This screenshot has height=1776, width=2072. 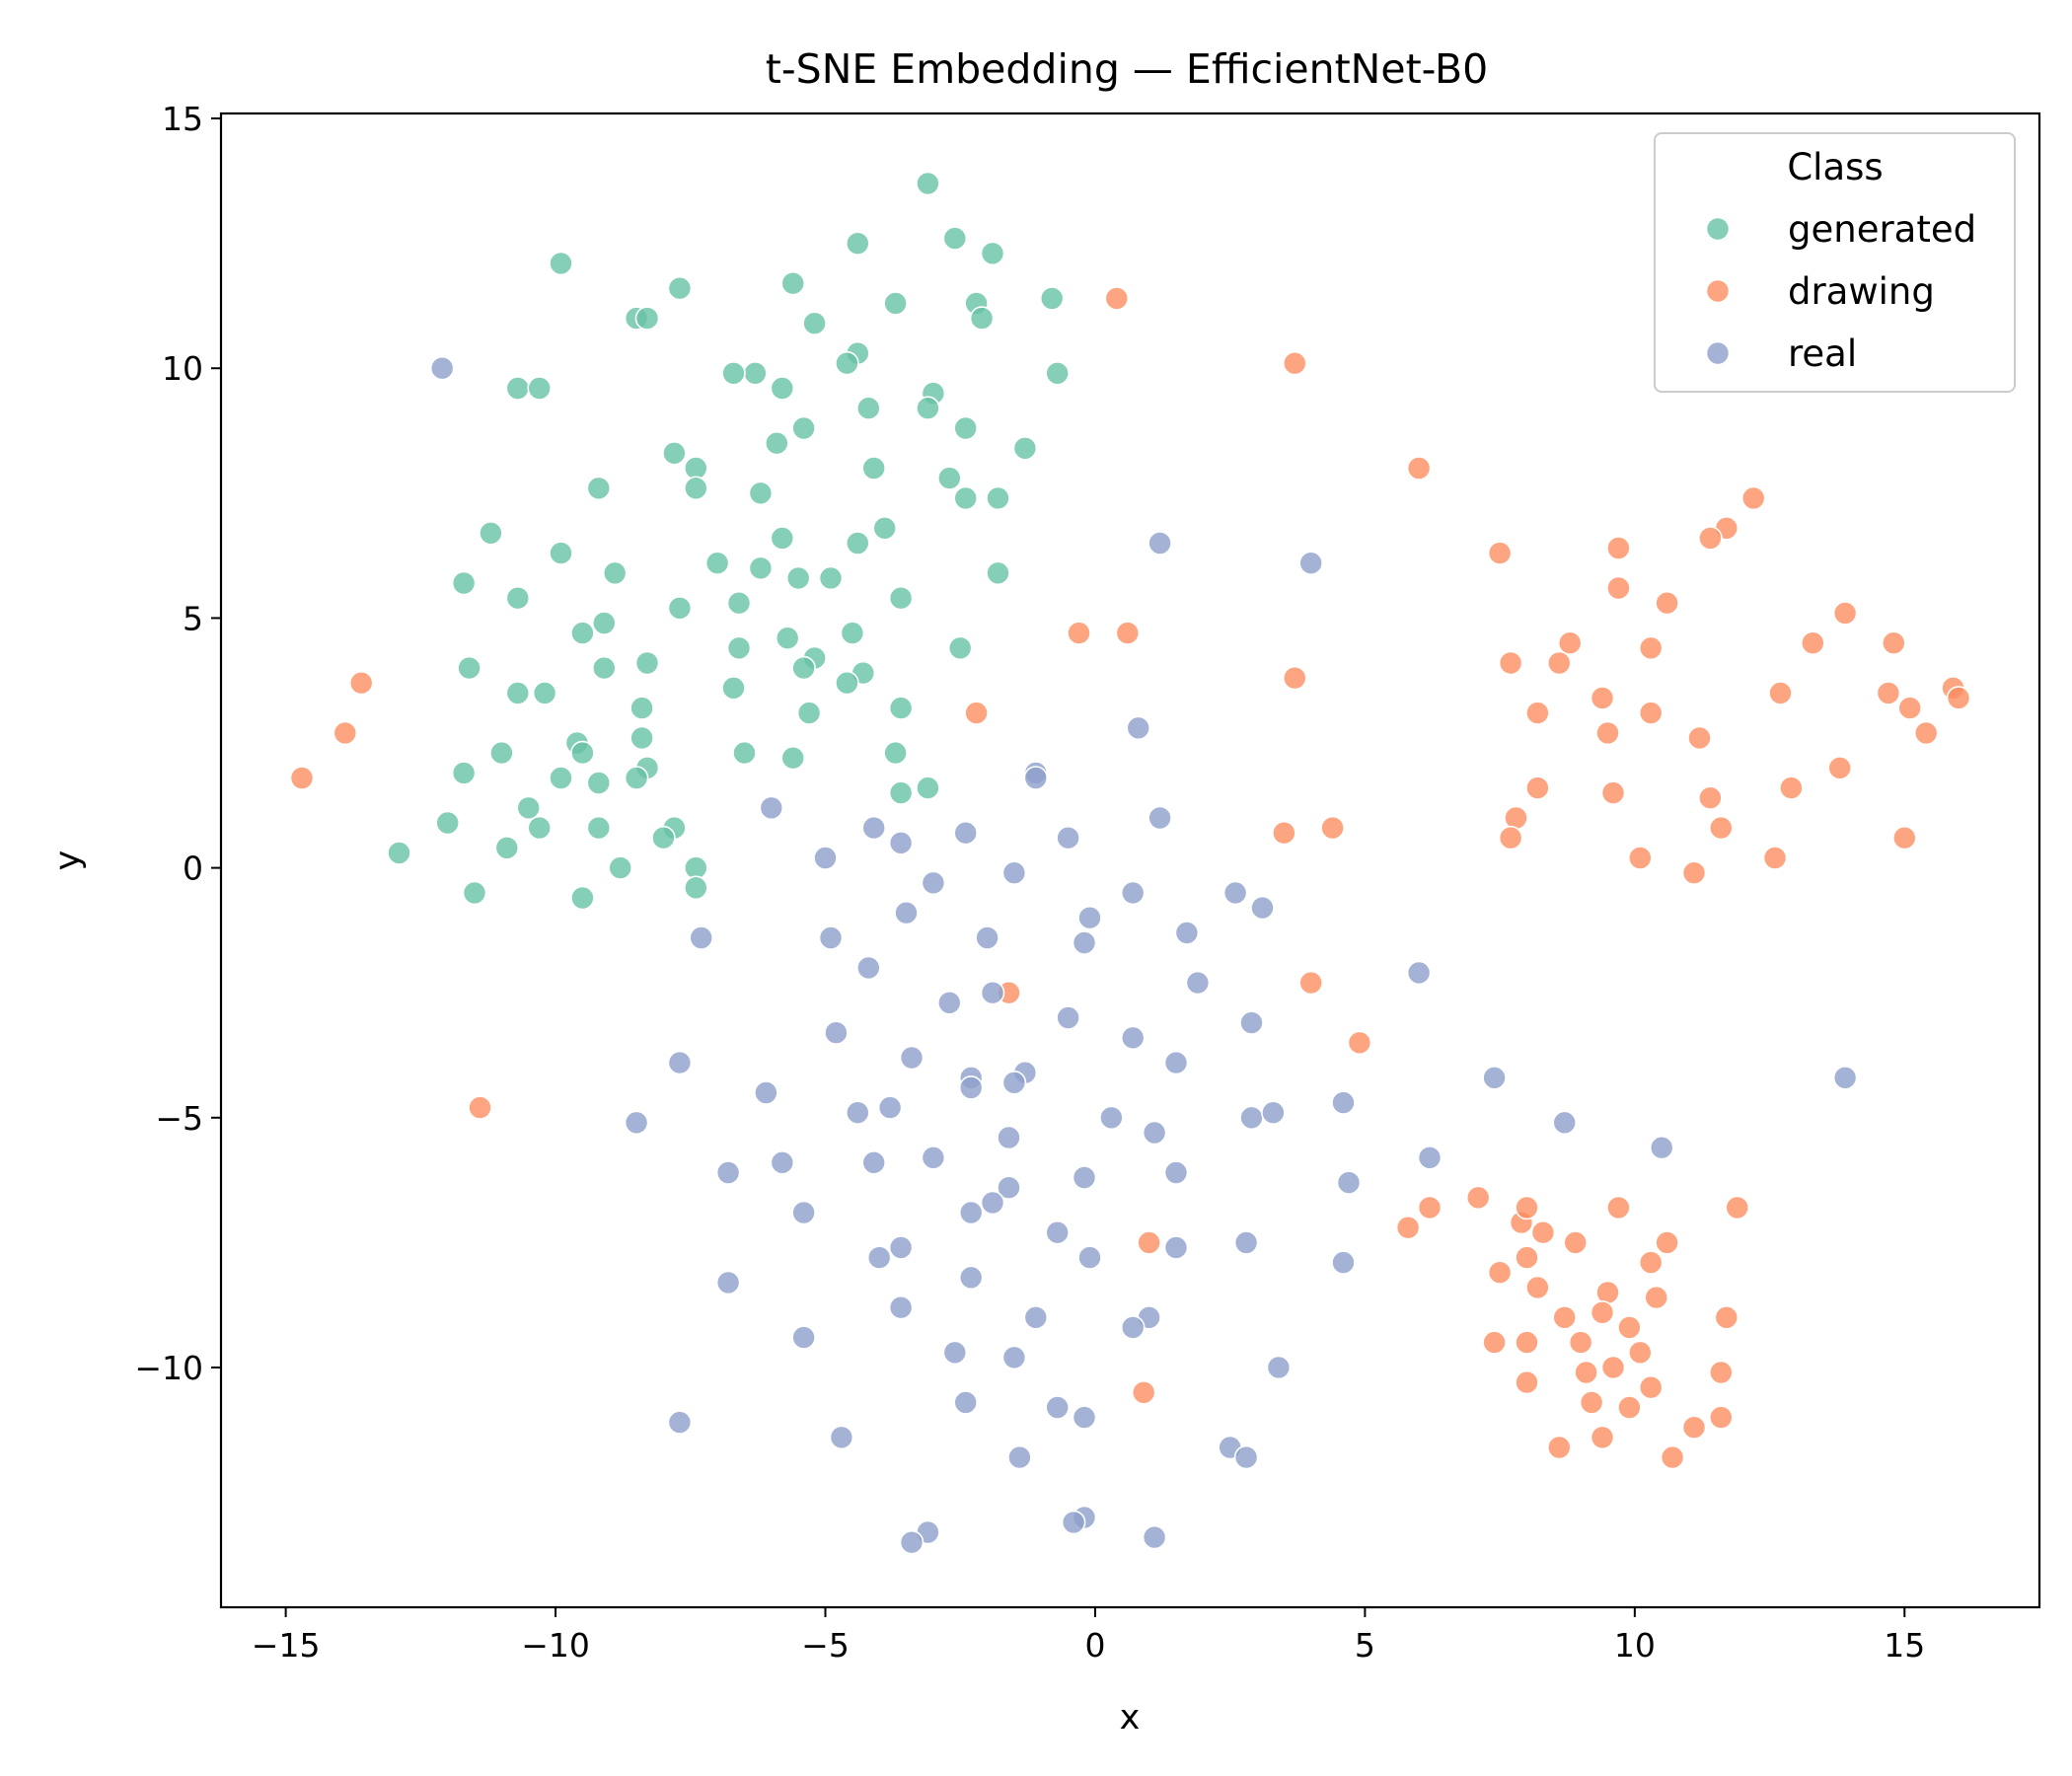 What do you see at coordinates (1835, 262) in the screenshot?
I see `legend-box` at bounding box center [1835, 262].